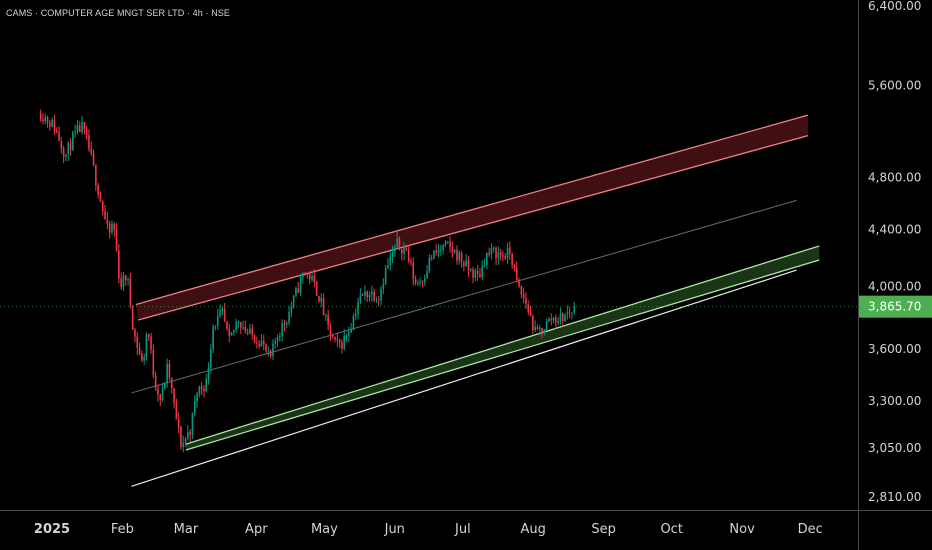 Image resolution: width=932 pixels, height=550 pixels. What do you see at coordinates (895, 306) in the screenshot?
I see `last-price-background` at bounding box center [895, 306].